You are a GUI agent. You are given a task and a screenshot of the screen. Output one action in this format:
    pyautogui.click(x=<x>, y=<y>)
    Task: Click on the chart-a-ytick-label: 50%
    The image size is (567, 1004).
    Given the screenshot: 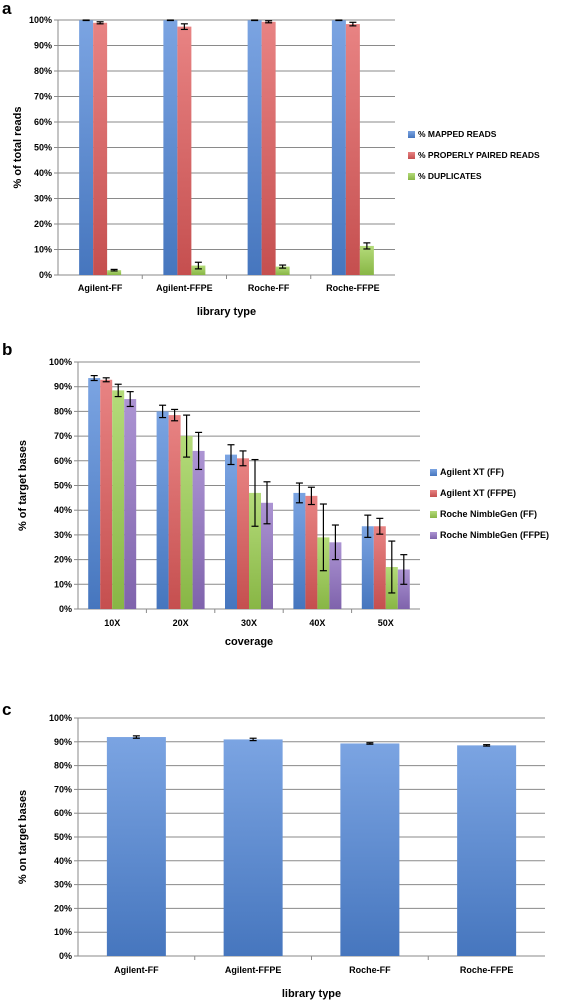 What is the action you would take?
    pyautogui.click(x=43, y=148)
    